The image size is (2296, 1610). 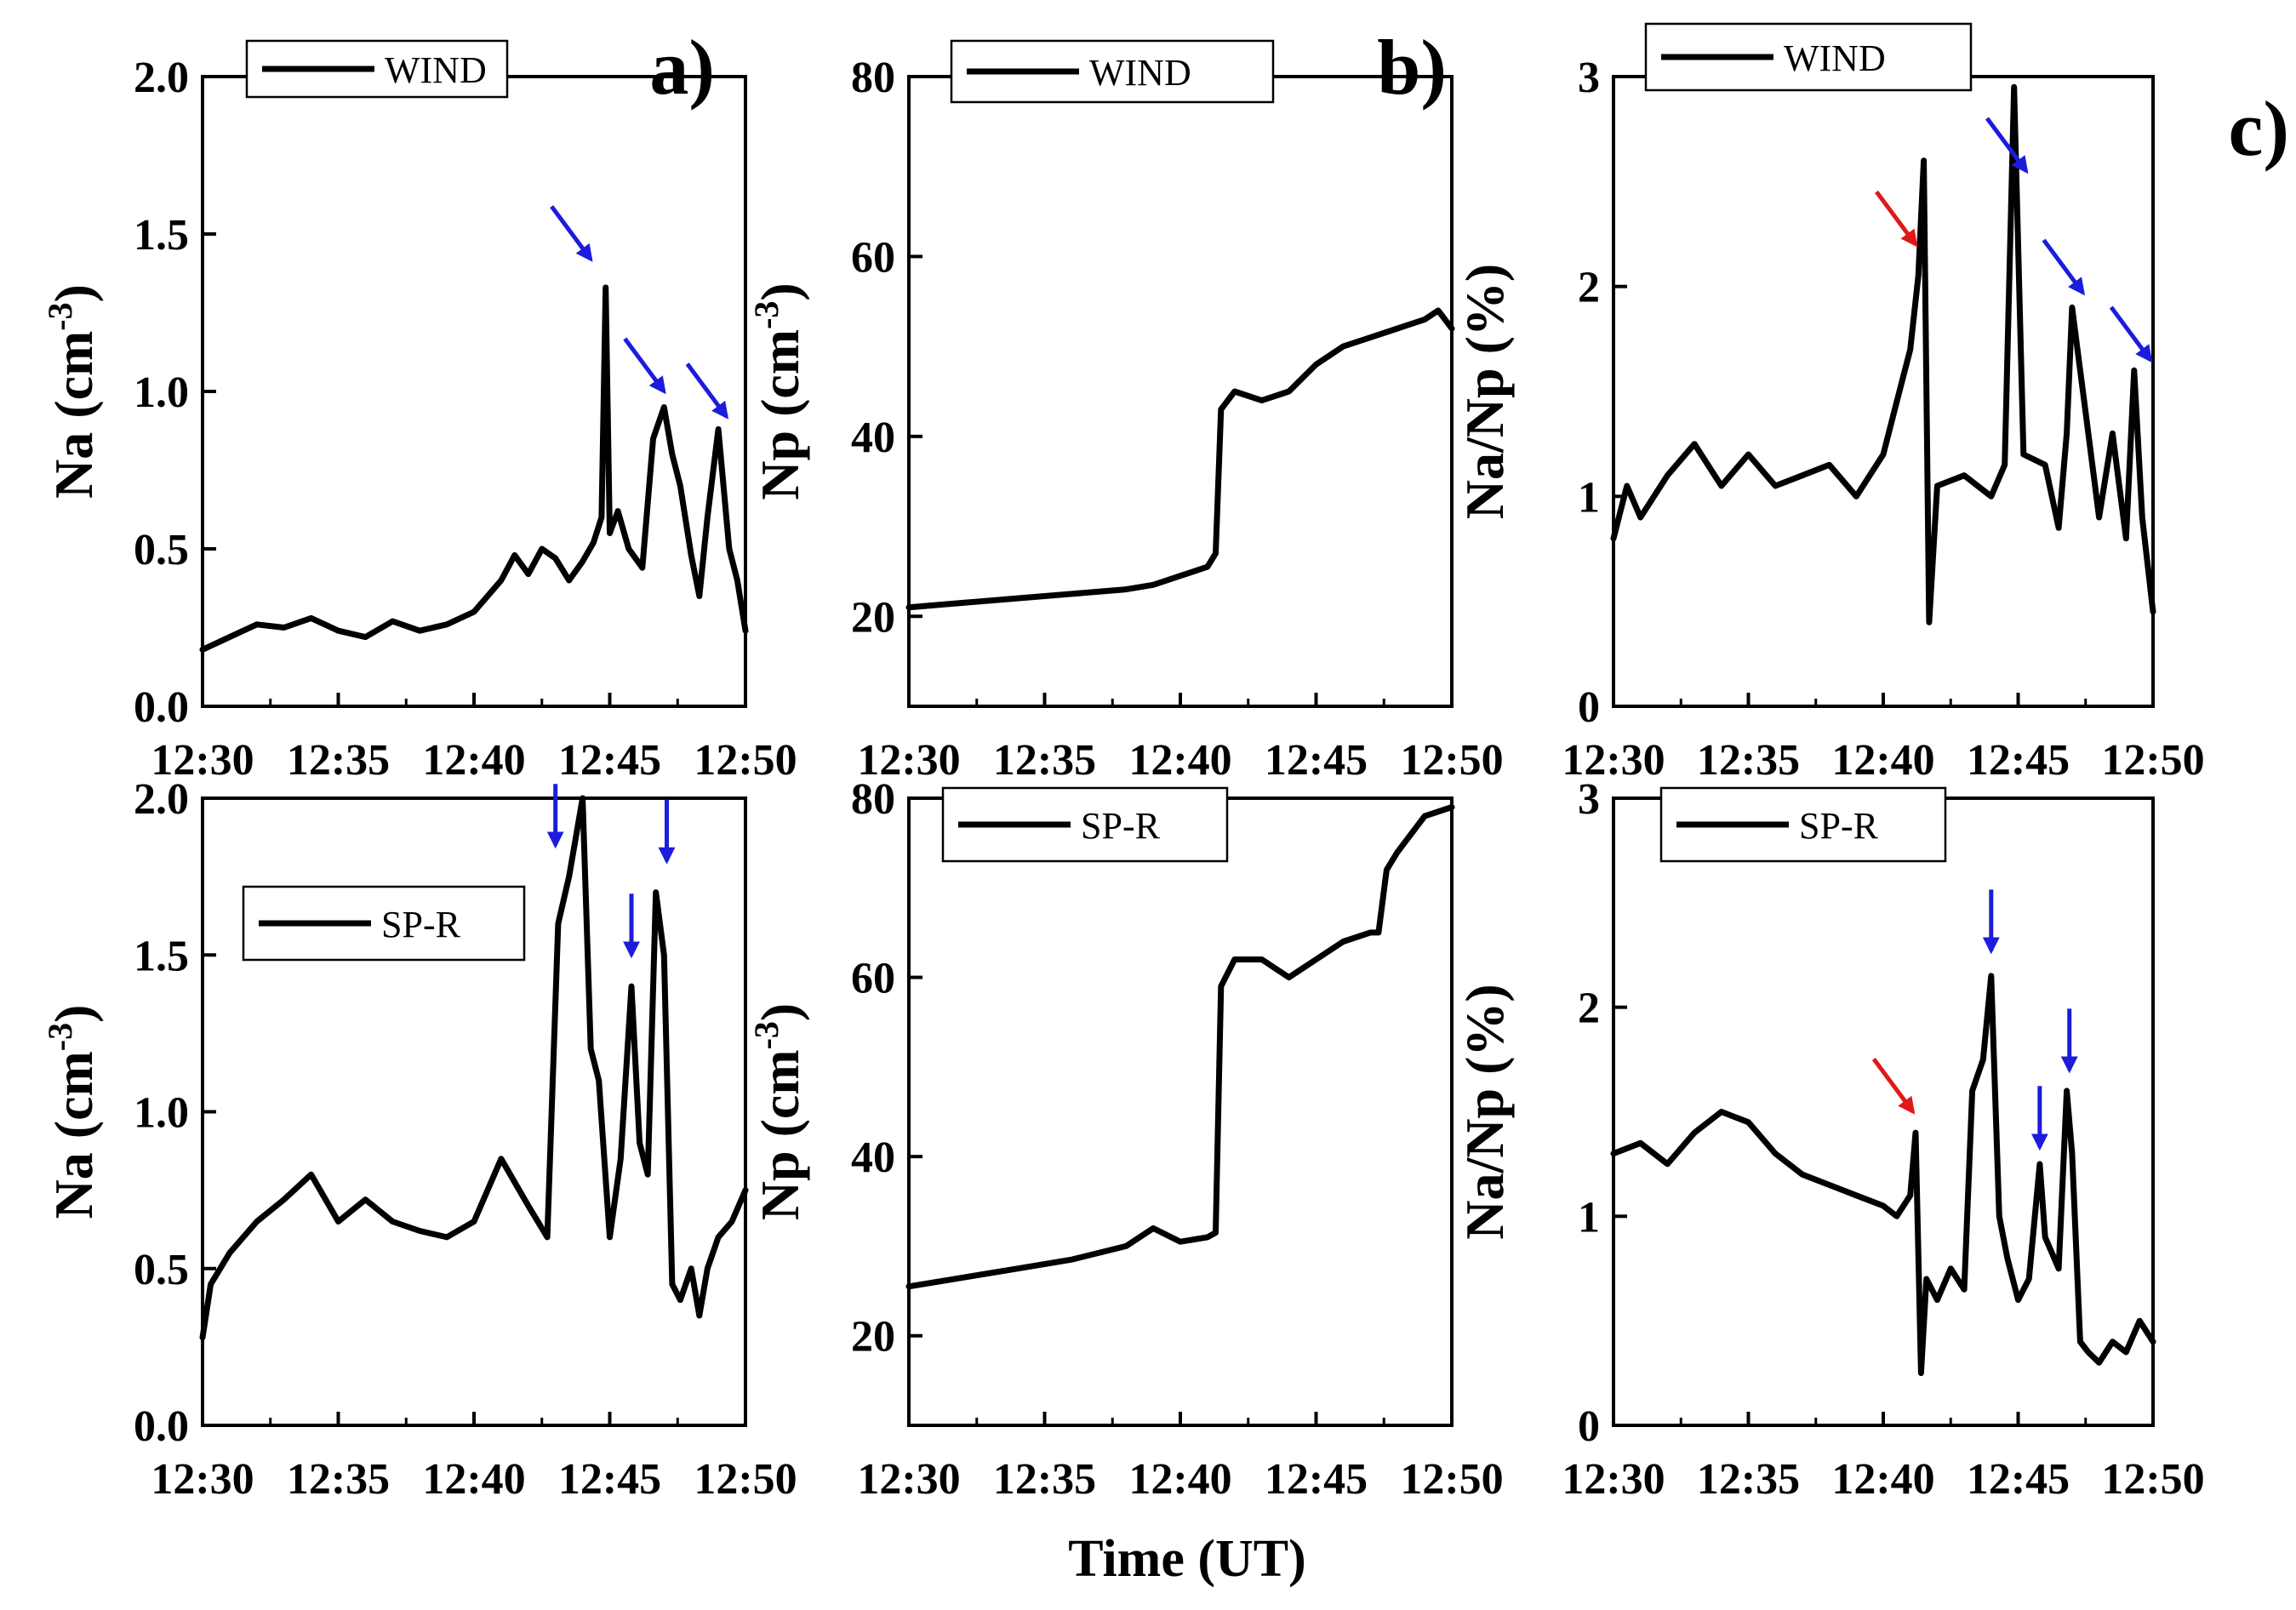 What do you see at coordinates (1412, 67) in the screenshot?
I see `panel-label: b)` at bounding box center [1412, 67].